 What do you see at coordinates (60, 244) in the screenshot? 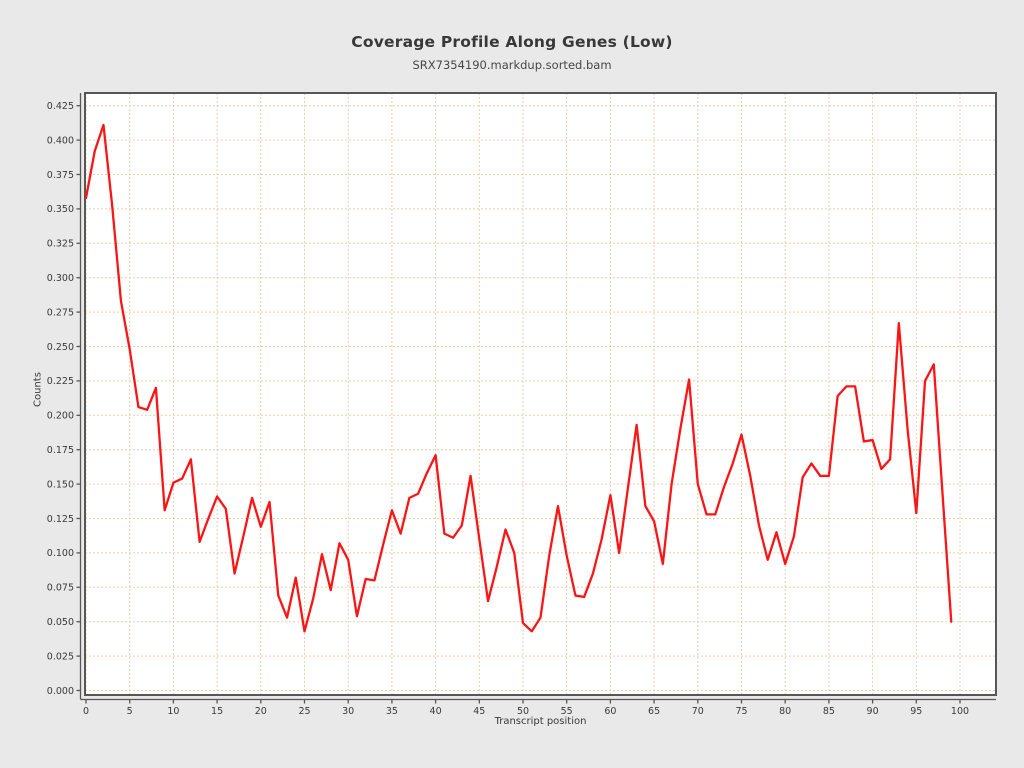
I see `y-tick-label: 0.325` at bounding box center [60, 244].